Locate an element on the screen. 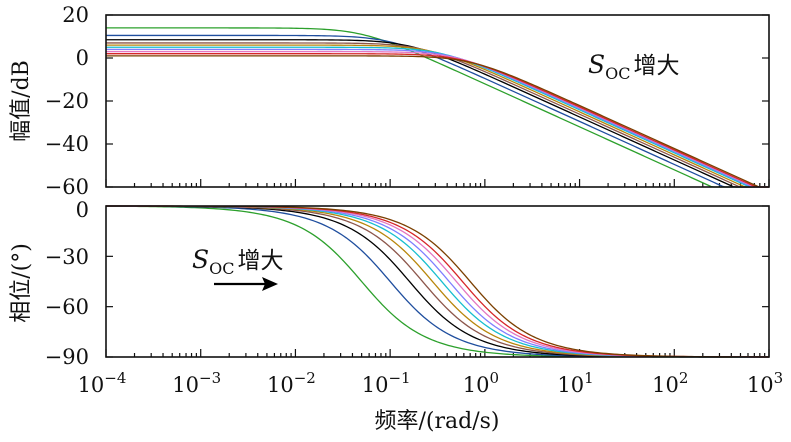 This screenshot has width=791, height=442. x-tick-label: 10⁰ is located at coordinates (481, 383).